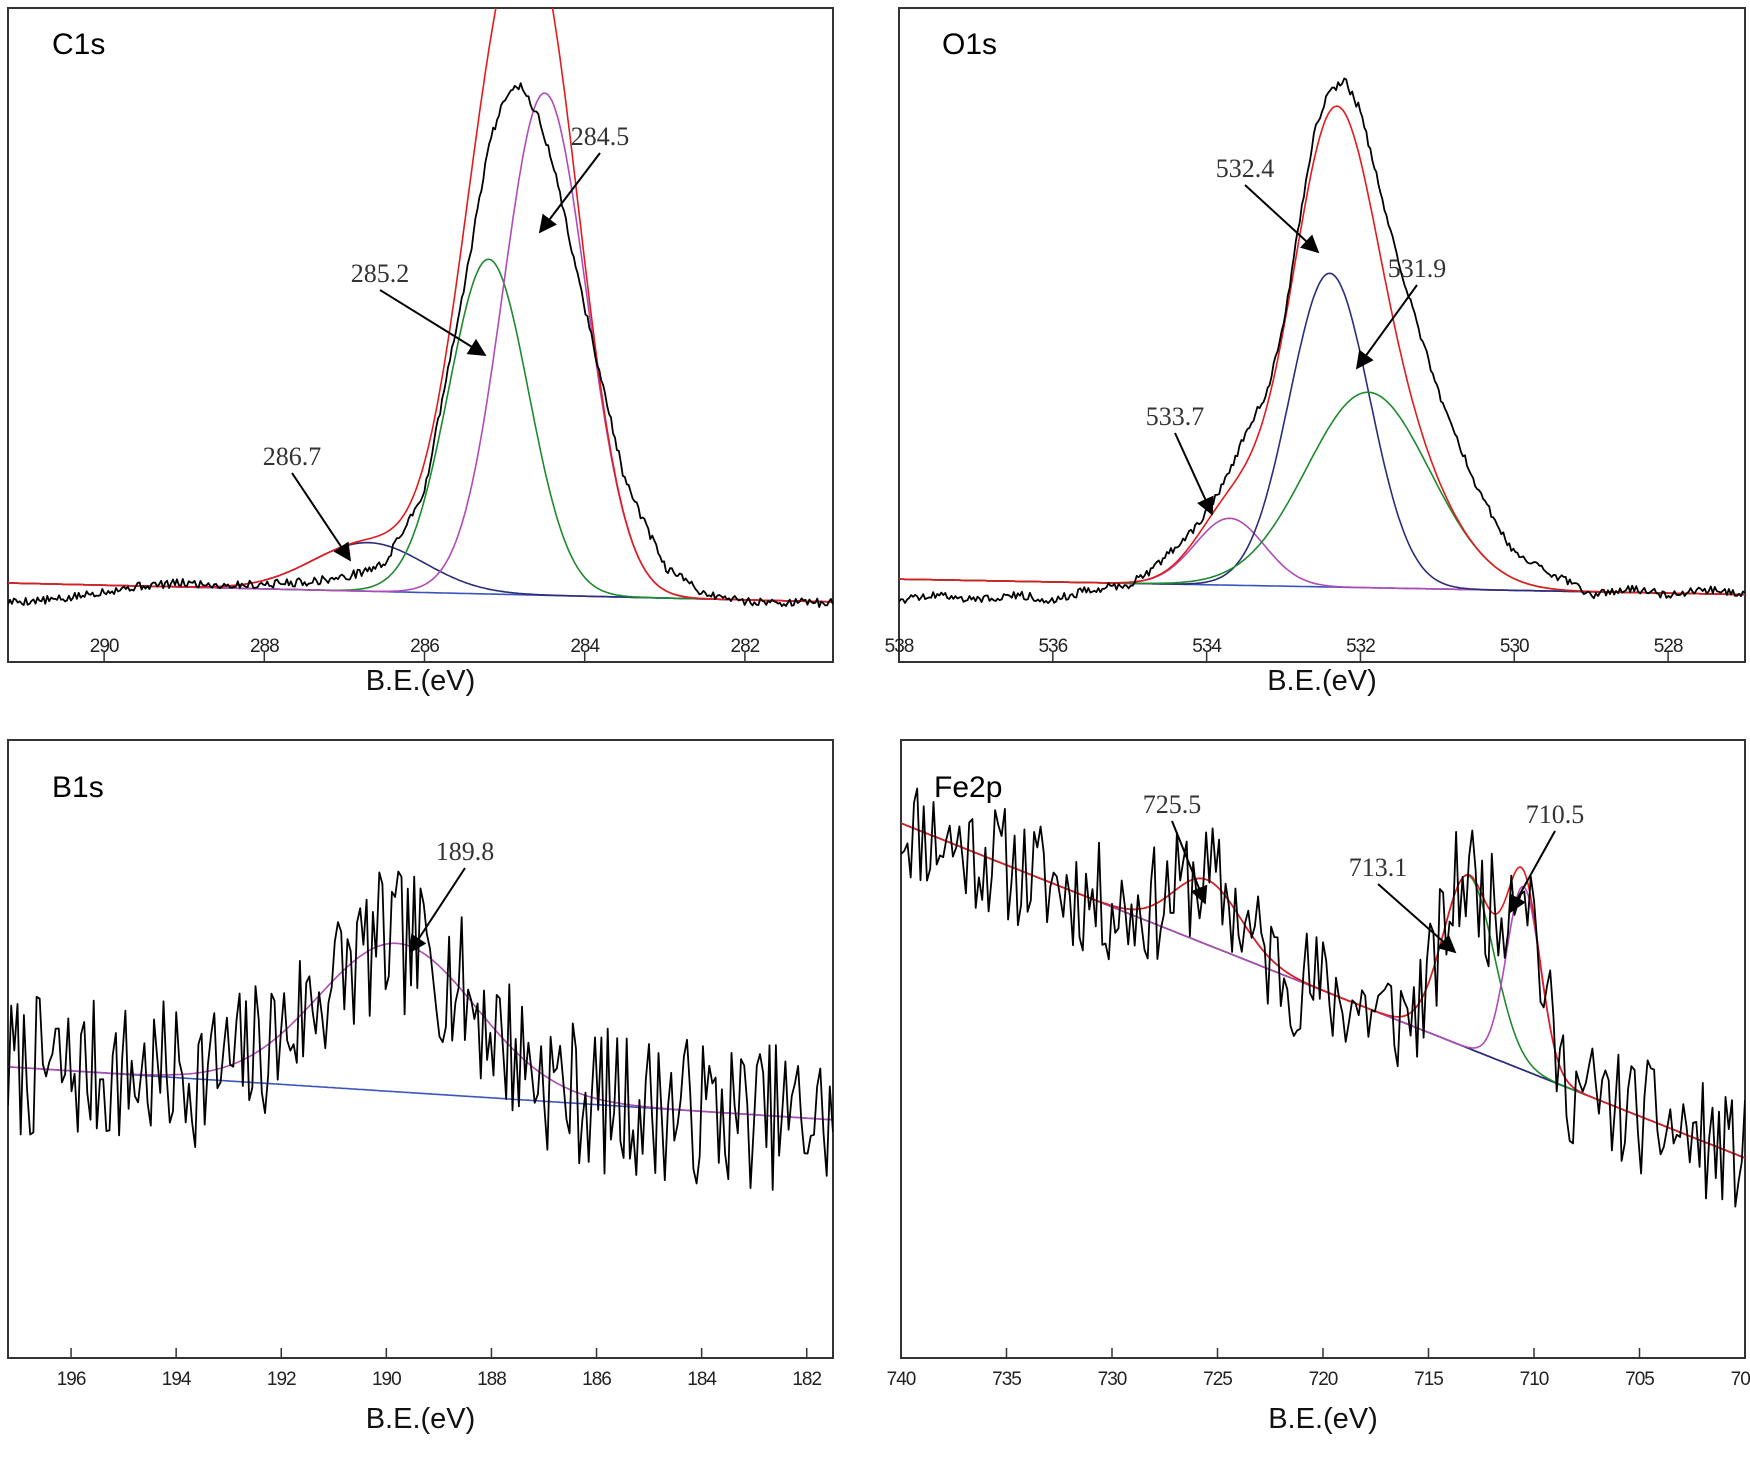 The width and height of the screenshot is (1750, 1478). Describe the element at coordinates (1428, 1379) in the screenshot. I see `x-tick-label: 715` at that location.